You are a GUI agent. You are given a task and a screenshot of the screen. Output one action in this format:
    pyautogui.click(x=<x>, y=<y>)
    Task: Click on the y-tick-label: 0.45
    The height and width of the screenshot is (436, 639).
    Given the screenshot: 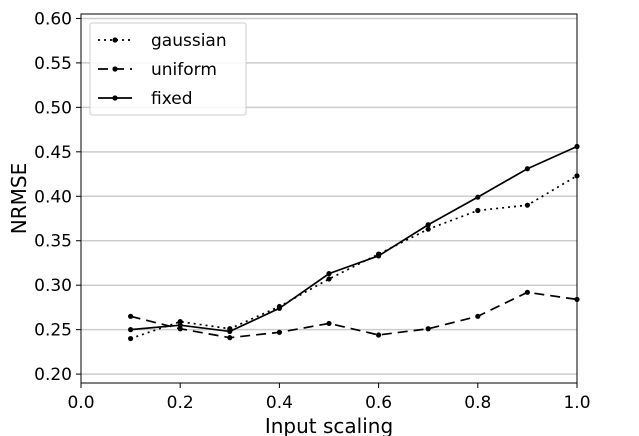 What is the action you would take?
    pyautogui.click(x=53, y=153)
    